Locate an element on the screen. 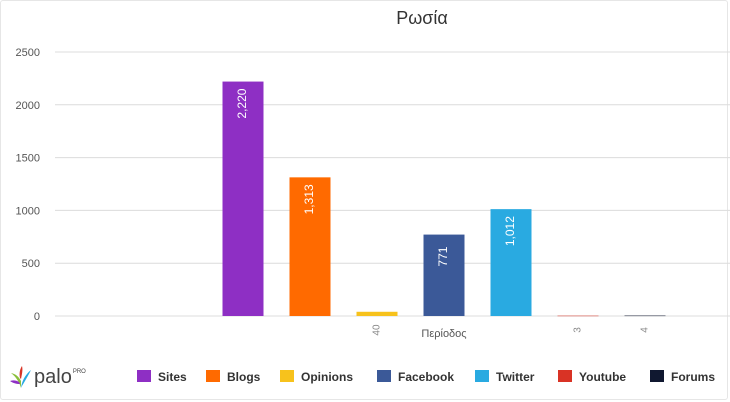 The image size is (730, 402). y-tick-label: 2500 is located at coordinates (28, 53).